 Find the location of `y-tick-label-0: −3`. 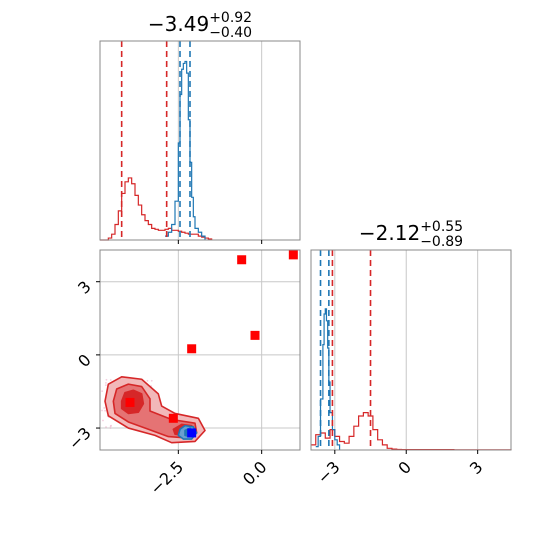

y-tick-label-0: −3 is located at coordinates (80, 438).